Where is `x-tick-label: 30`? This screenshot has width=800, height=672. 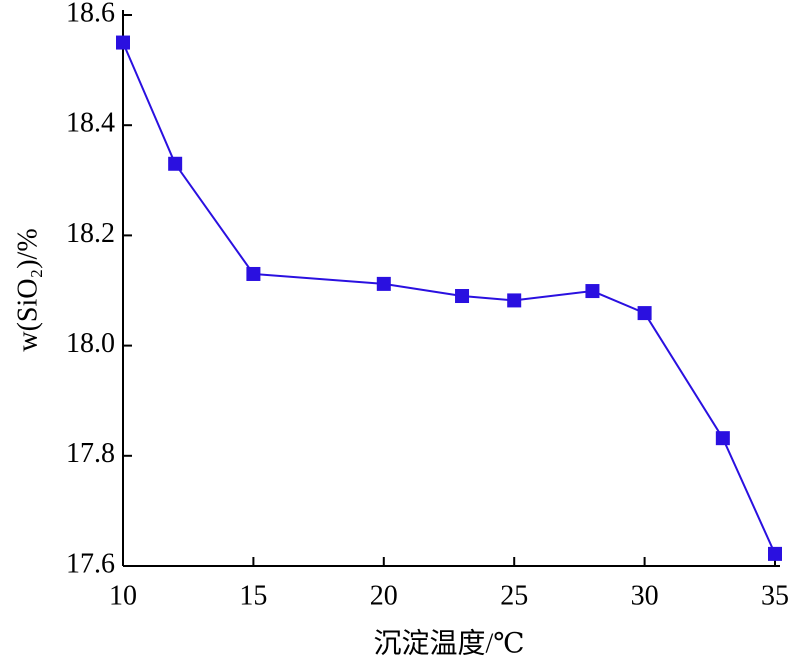
x-tick-label: 30 is located at coordinates (645, 595).